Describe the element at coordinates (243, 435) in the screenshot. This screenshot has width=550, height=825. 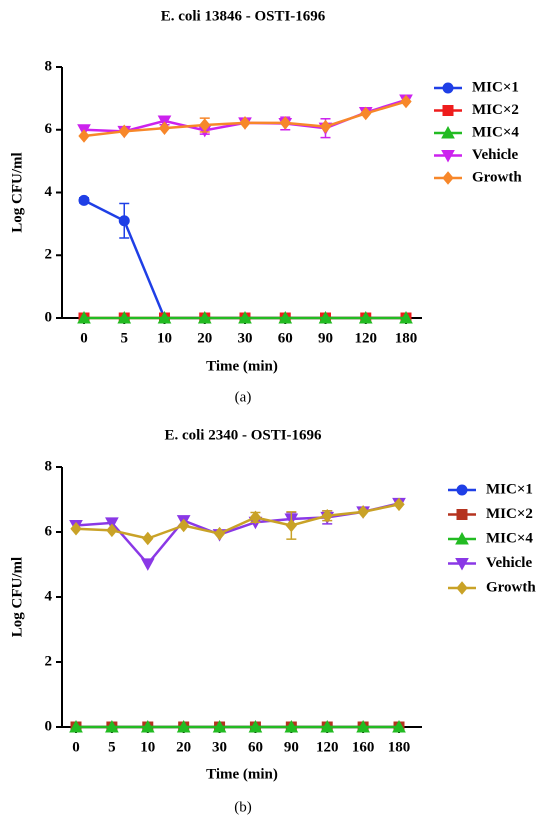
I see `chart-title: E. coli 2340 - OSTI-1696` at that location.